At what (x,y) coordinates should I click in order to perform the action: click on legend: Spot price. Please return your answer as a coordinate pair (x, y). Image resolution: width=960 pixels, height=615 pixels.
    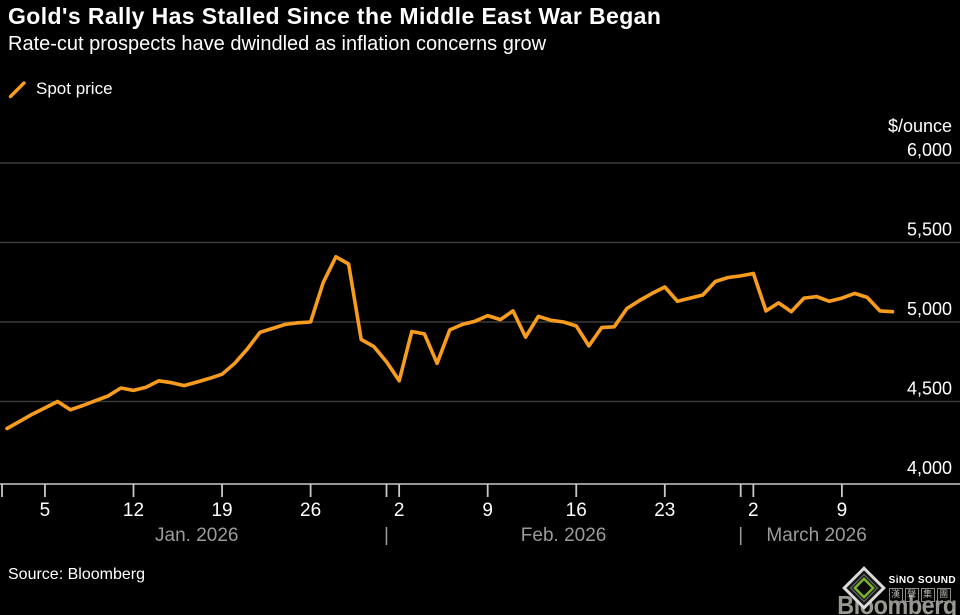
    Looking at the image, I should click on (60, 89).